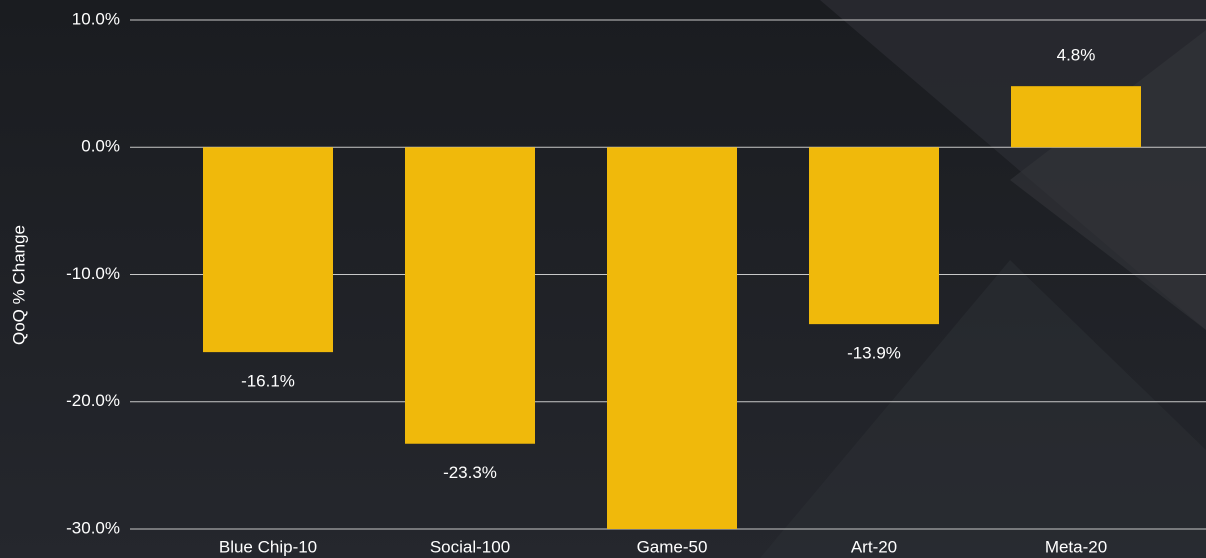 The height and width of the screenshot is (558, 1206). I want to click on x-tick-label: Blue Chip-10, so click(268, 546).